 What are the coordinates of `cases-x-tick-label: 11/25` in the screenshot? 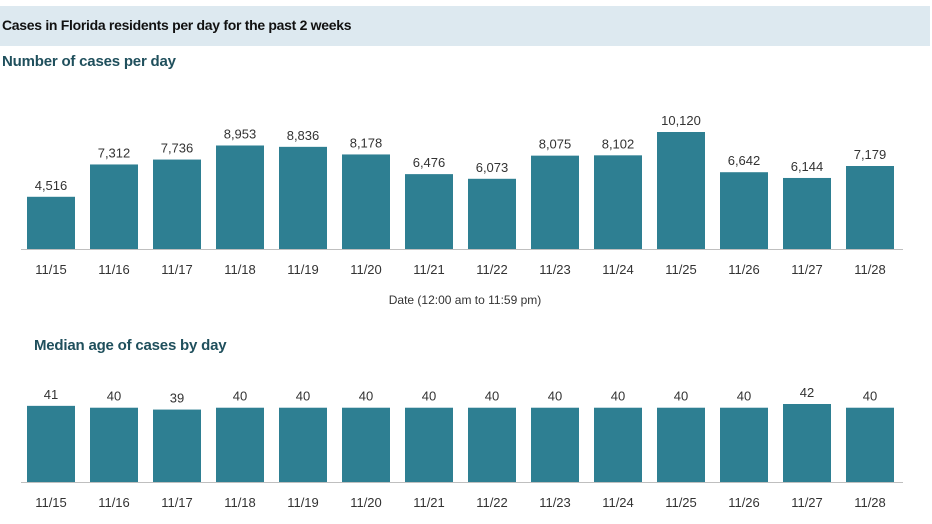 It's located at (681, 269).